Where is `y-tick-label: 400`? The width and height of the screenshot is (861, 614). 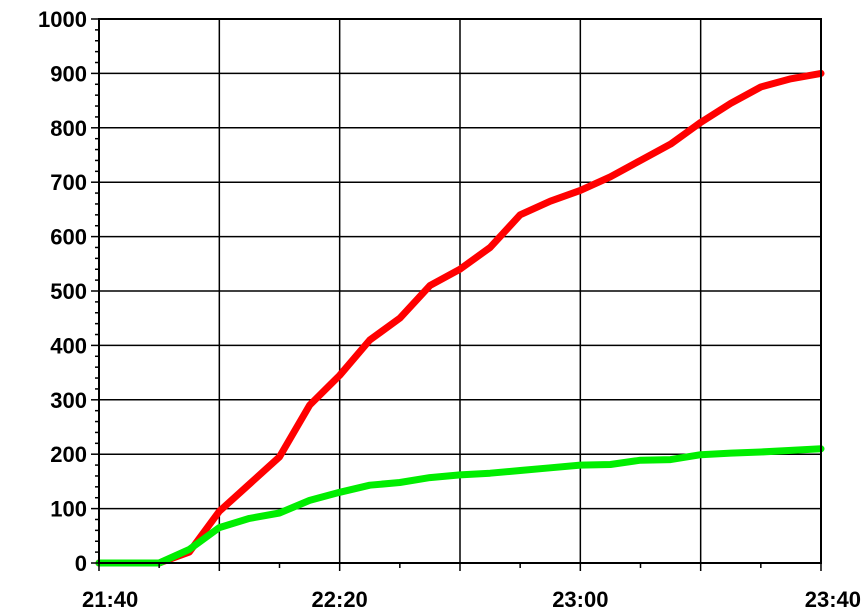
y-tick-label: 400 is located at coordinates (68, 345).